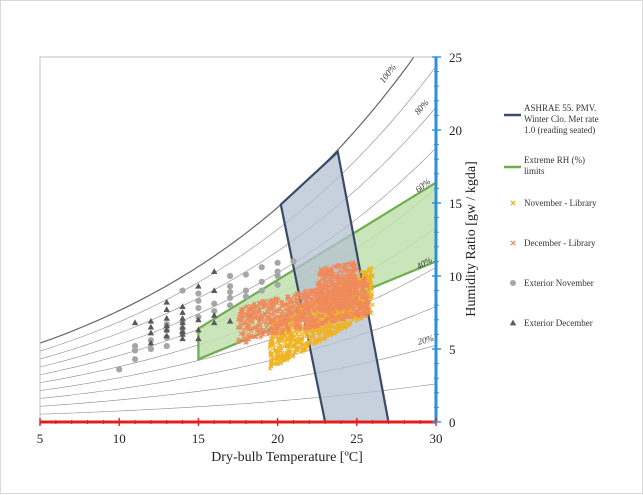 The image size is (643, 495). What do you see at coordinates (119, 438) in the screenshot?
I see `x-tick-label: 10` at bounding box center [119, 438].